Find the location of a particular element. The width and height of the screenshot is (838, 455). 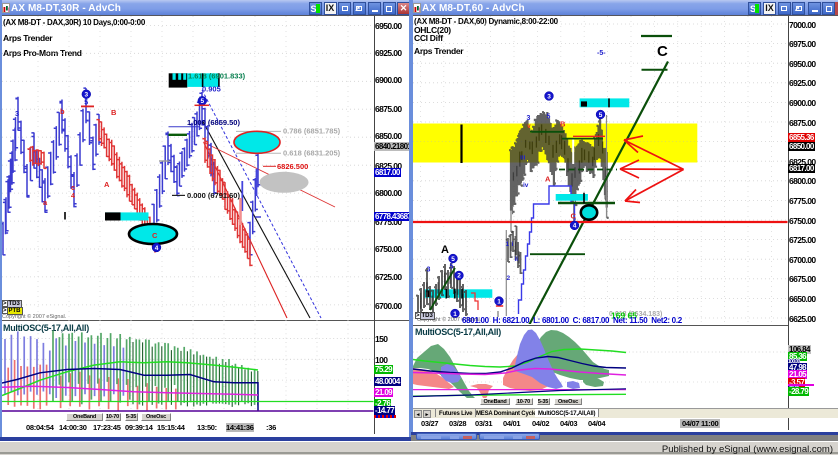

svg-text: 0.618 (6831.205) is located at coordinates (312, 152).